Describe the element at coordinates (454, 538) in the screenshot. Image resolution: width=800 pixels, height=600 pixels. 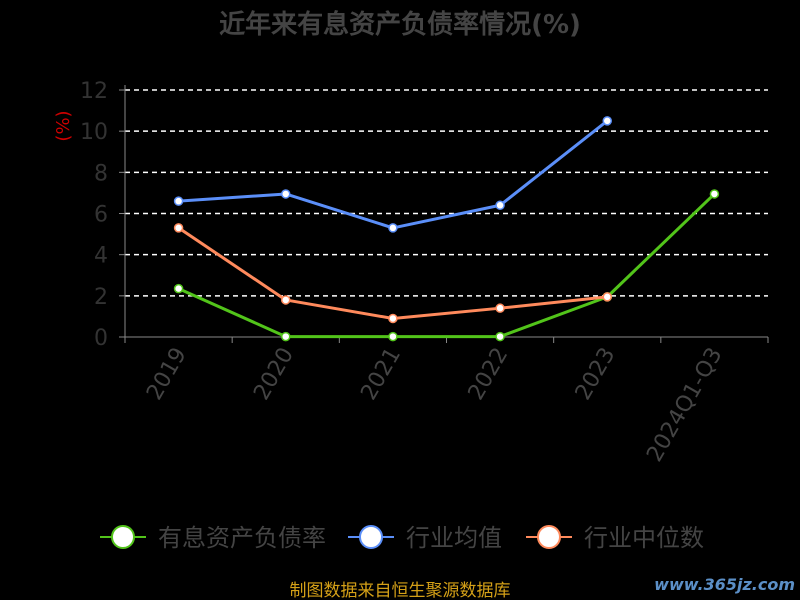
I see `legend-label: 行业均值` at that location.